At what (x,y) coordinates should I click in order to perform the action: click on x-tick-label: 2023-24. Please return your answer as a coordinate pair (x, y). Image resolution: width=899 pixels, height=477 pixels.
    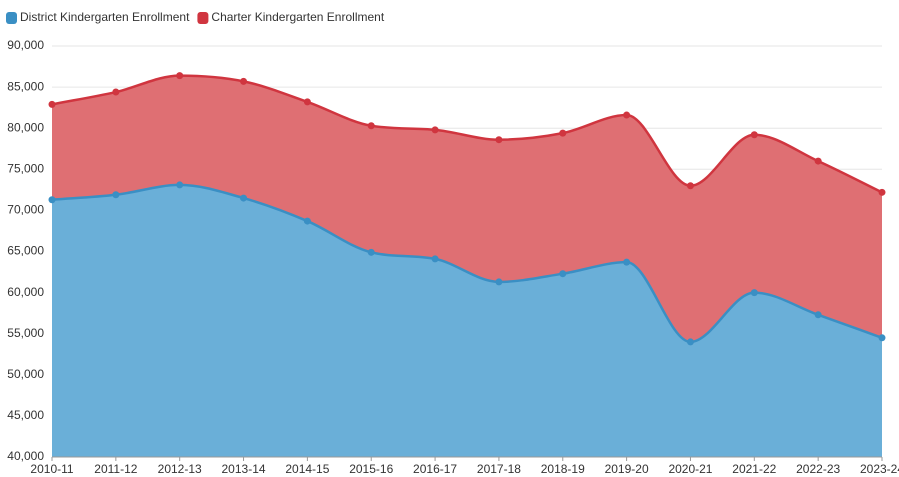
    Looking at the image, I should click on (879, 469).